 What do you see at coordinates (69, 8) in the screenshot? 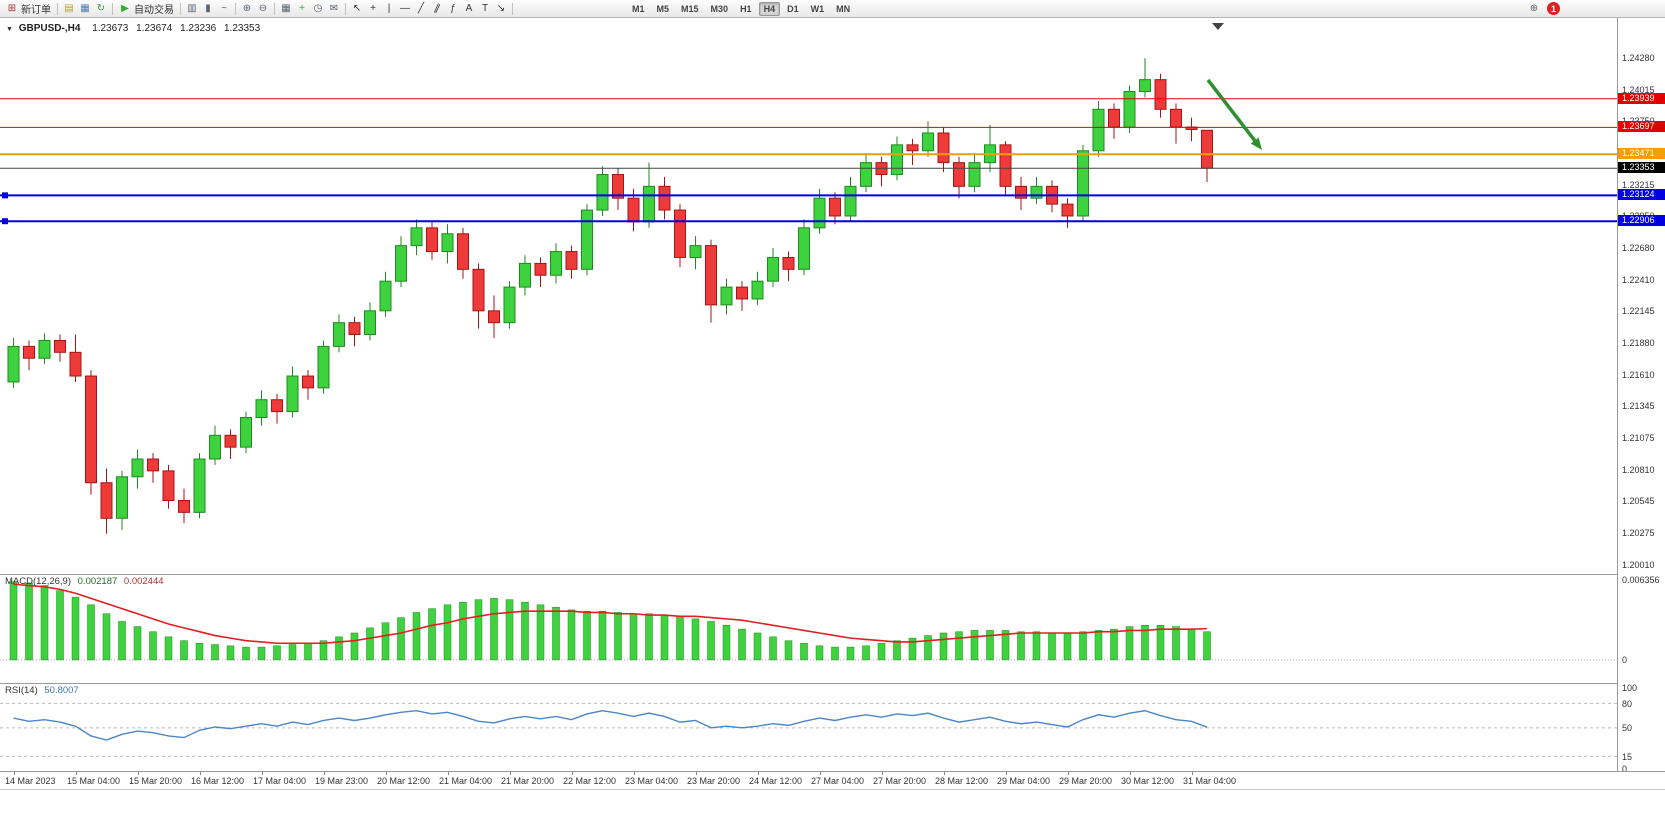
I see `profiles-button: ▤` at bounding box center [69, 8].